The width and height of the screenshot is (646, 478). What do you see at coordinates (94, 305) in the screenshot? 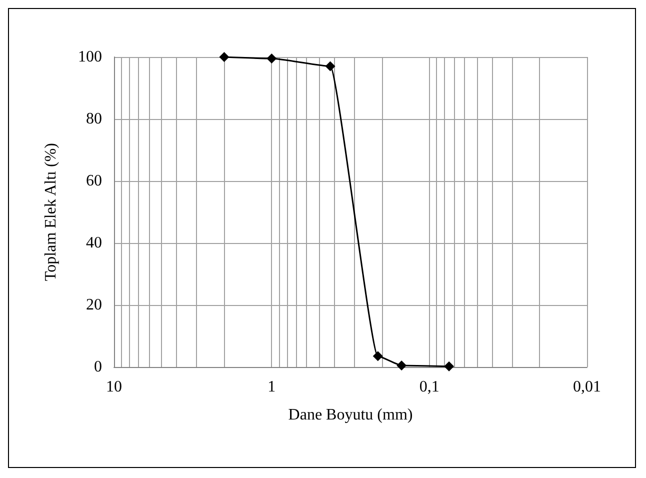
I see `y-tick-label: 20` at bounding box center [94, 305].